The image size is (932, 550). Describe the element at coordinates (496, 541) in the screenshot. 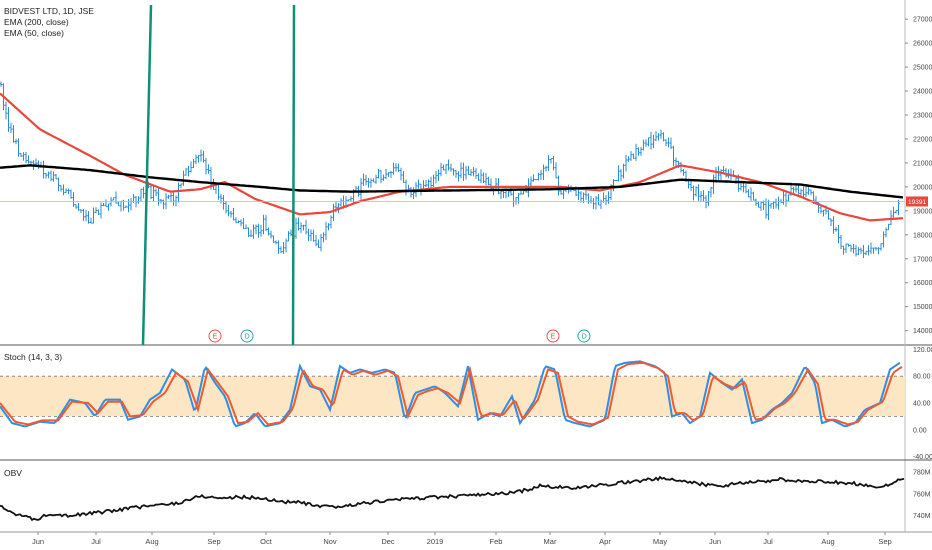

I see `time-tick-label: Feb` at that location.